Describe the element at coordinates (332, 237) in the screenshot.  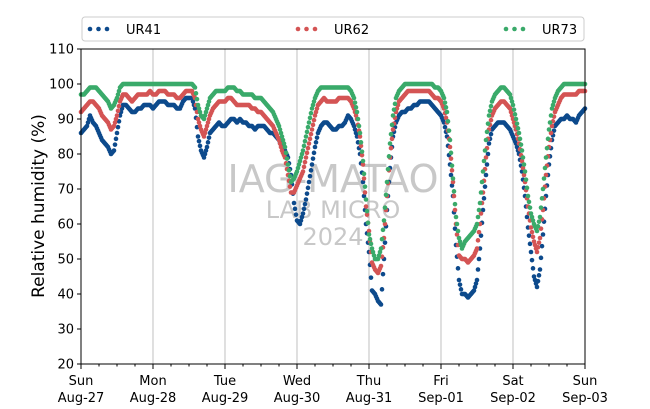
I see `watermark-line3: 2024` at that location.